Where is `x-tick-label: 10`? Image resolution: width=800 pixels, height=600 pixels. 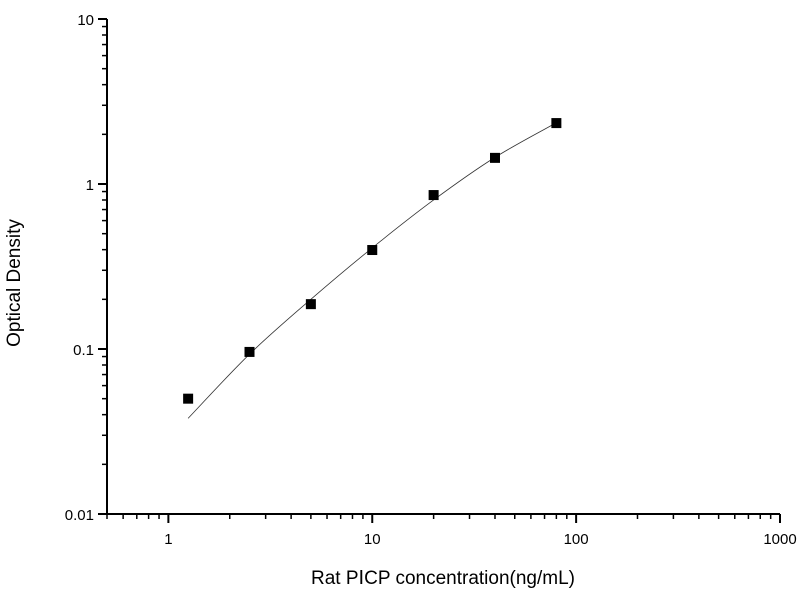 x-tick-label: 10 is located at coordinates (372, 539).